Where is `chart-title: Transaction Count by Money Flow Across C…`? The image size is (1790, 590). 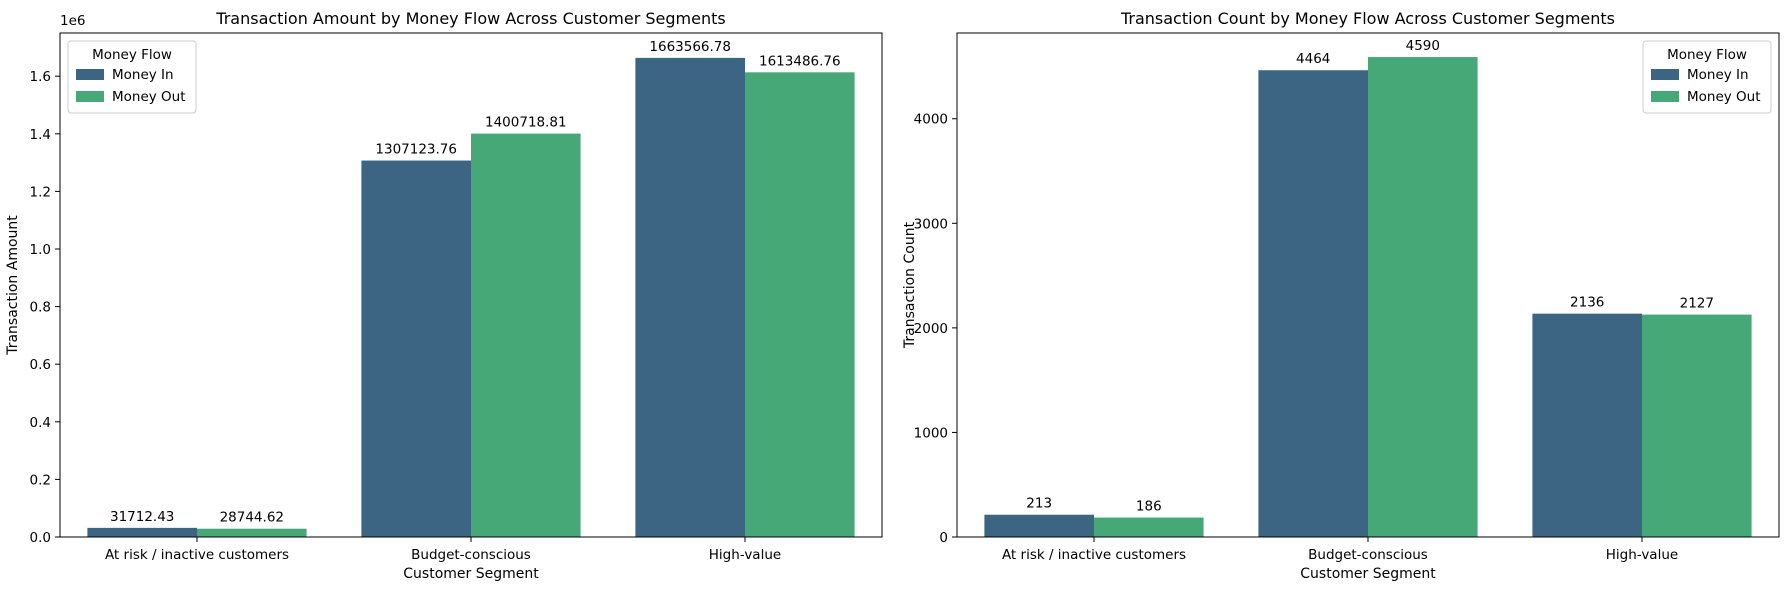 chart-title: Transaction Count by Money Flow Across C… is located at coordinates (1367, 18).